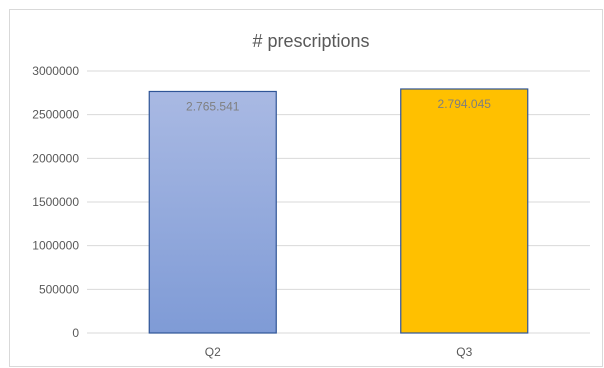 This screenshot has width=604, height=368. I want to click on data-label: 2.794.045, so click(465, 104).